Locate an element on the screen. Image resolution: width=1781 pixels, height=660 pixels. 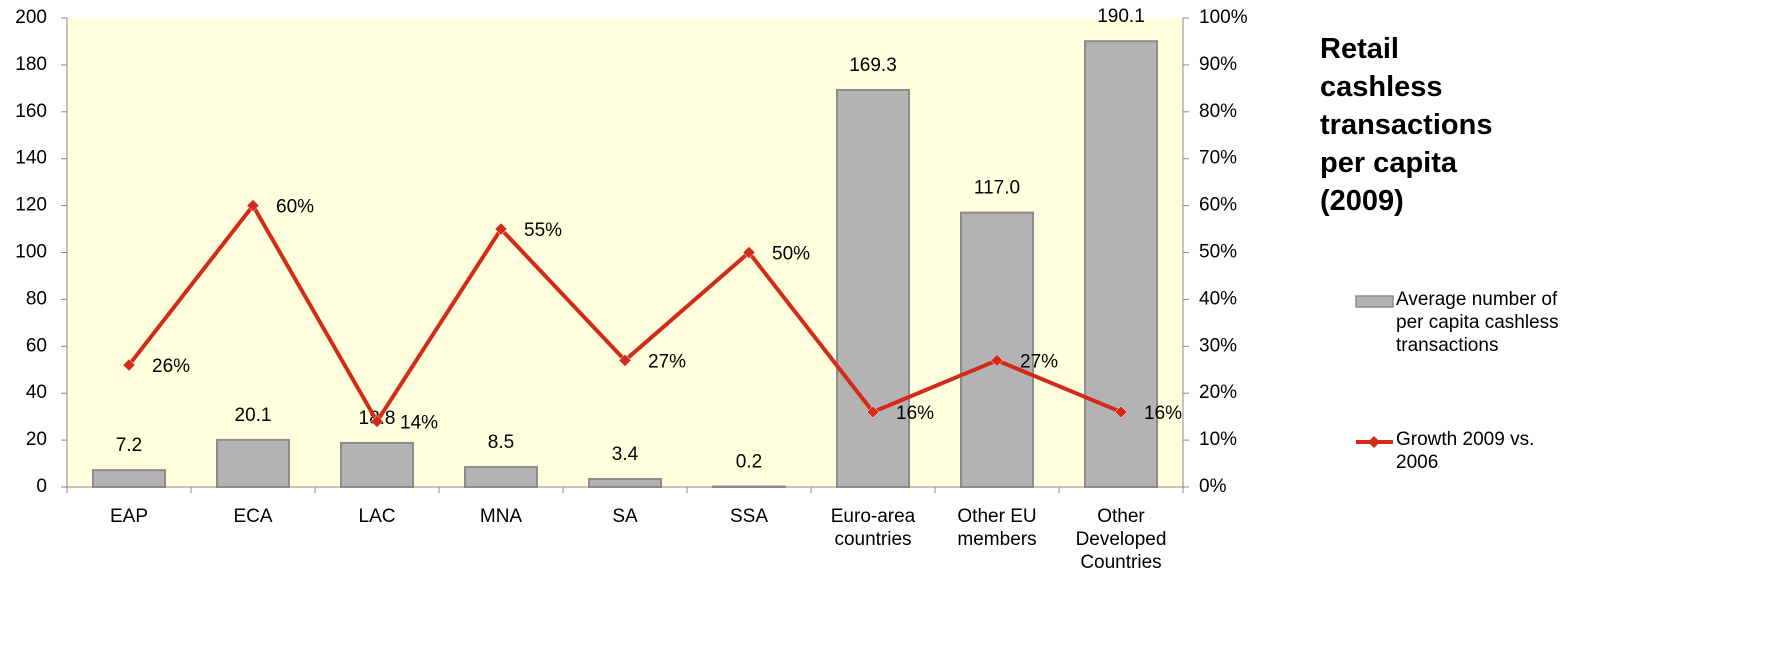
x-tick-label: Other Developed Countries is located at coordinates (1121, 539).